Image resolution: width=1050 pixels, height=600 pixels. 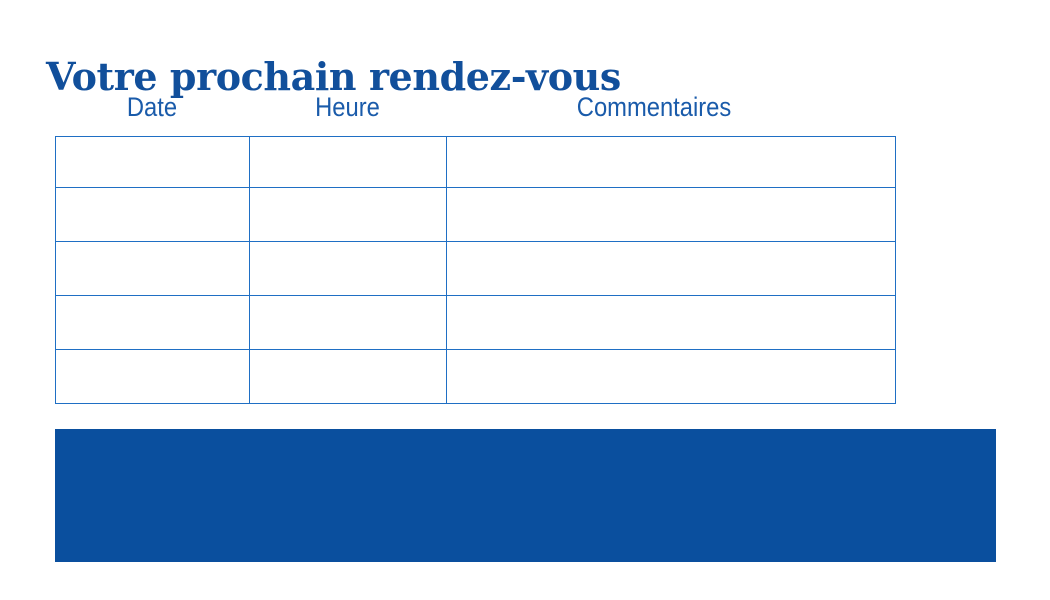 What do you see at coordinates (333, 77) in the screenshot?
I see `page-title: Votre prochain rendez-vous` at bounding box center [333, 77].